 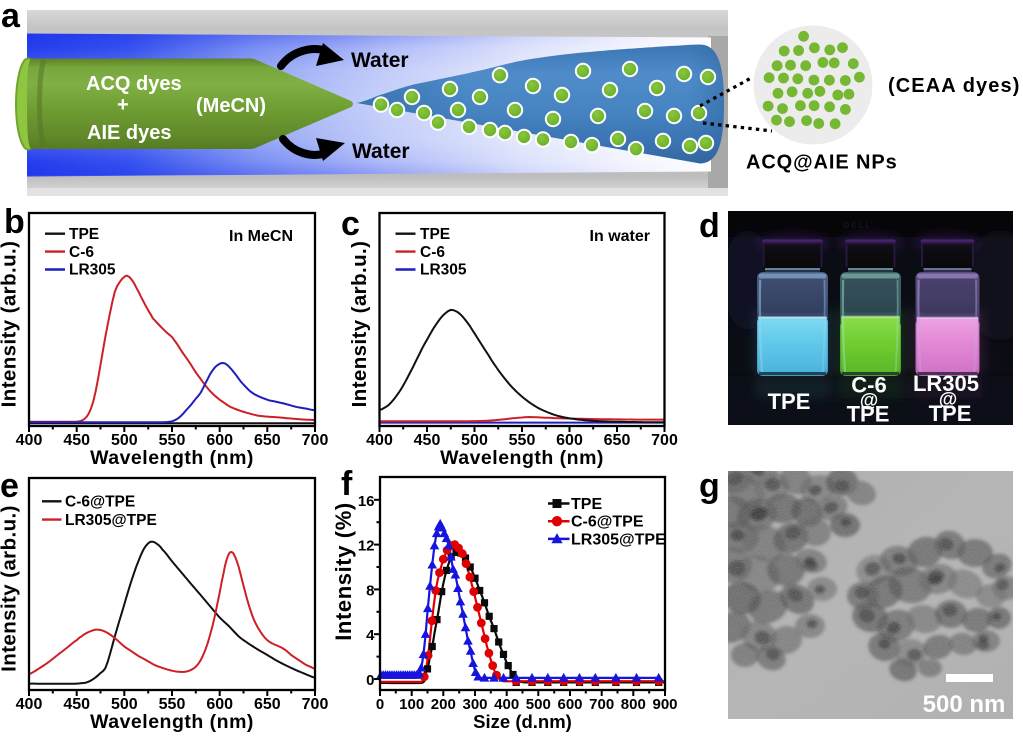 I want to click on svg-text: 12, so click(x=366, y=546).